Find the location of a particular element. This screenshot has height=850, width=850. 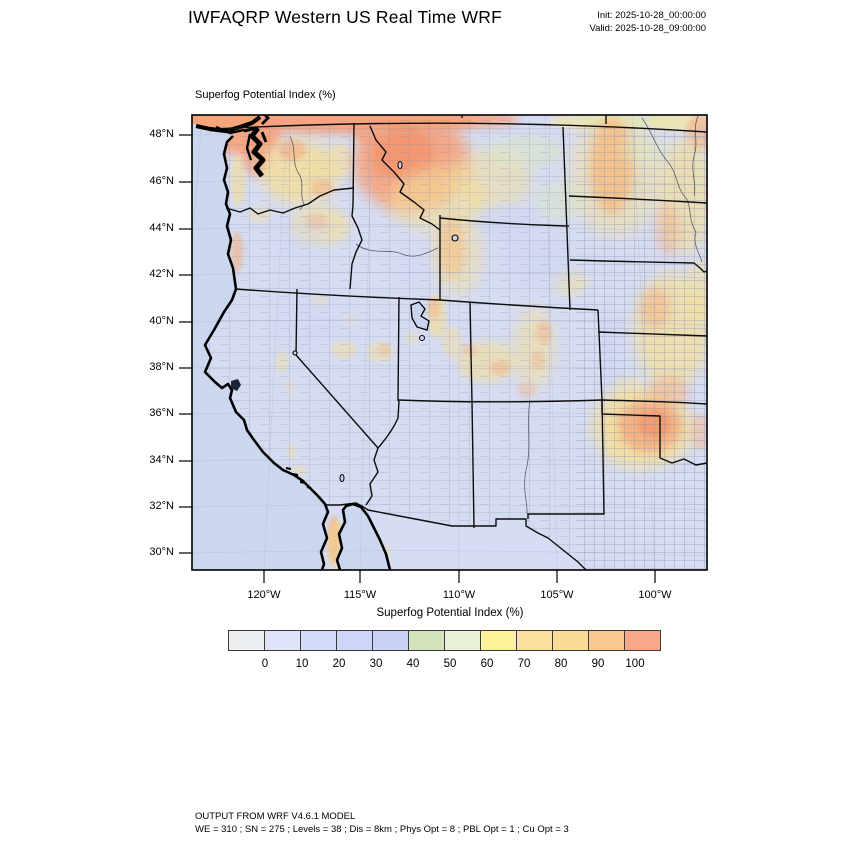

colorbar-tick-label: 60 is located at coordinates (487, 664).